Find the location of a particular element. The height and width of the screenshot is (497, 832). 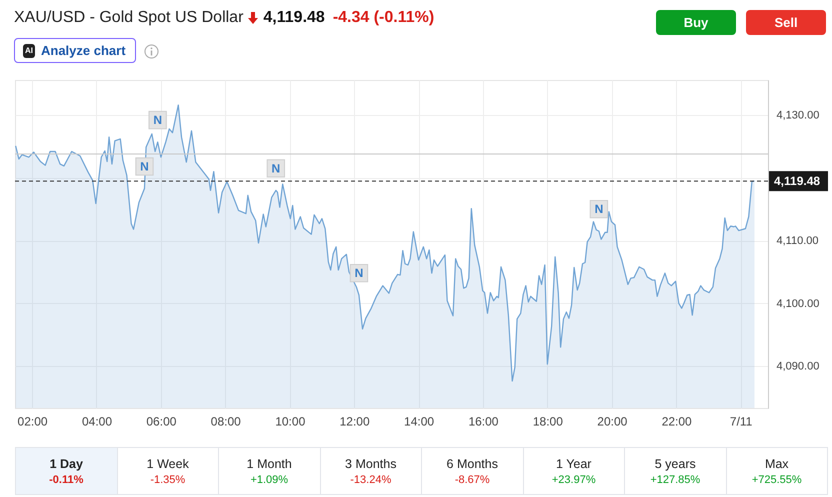

text: 3 Months is located at coordinates (370, 463).